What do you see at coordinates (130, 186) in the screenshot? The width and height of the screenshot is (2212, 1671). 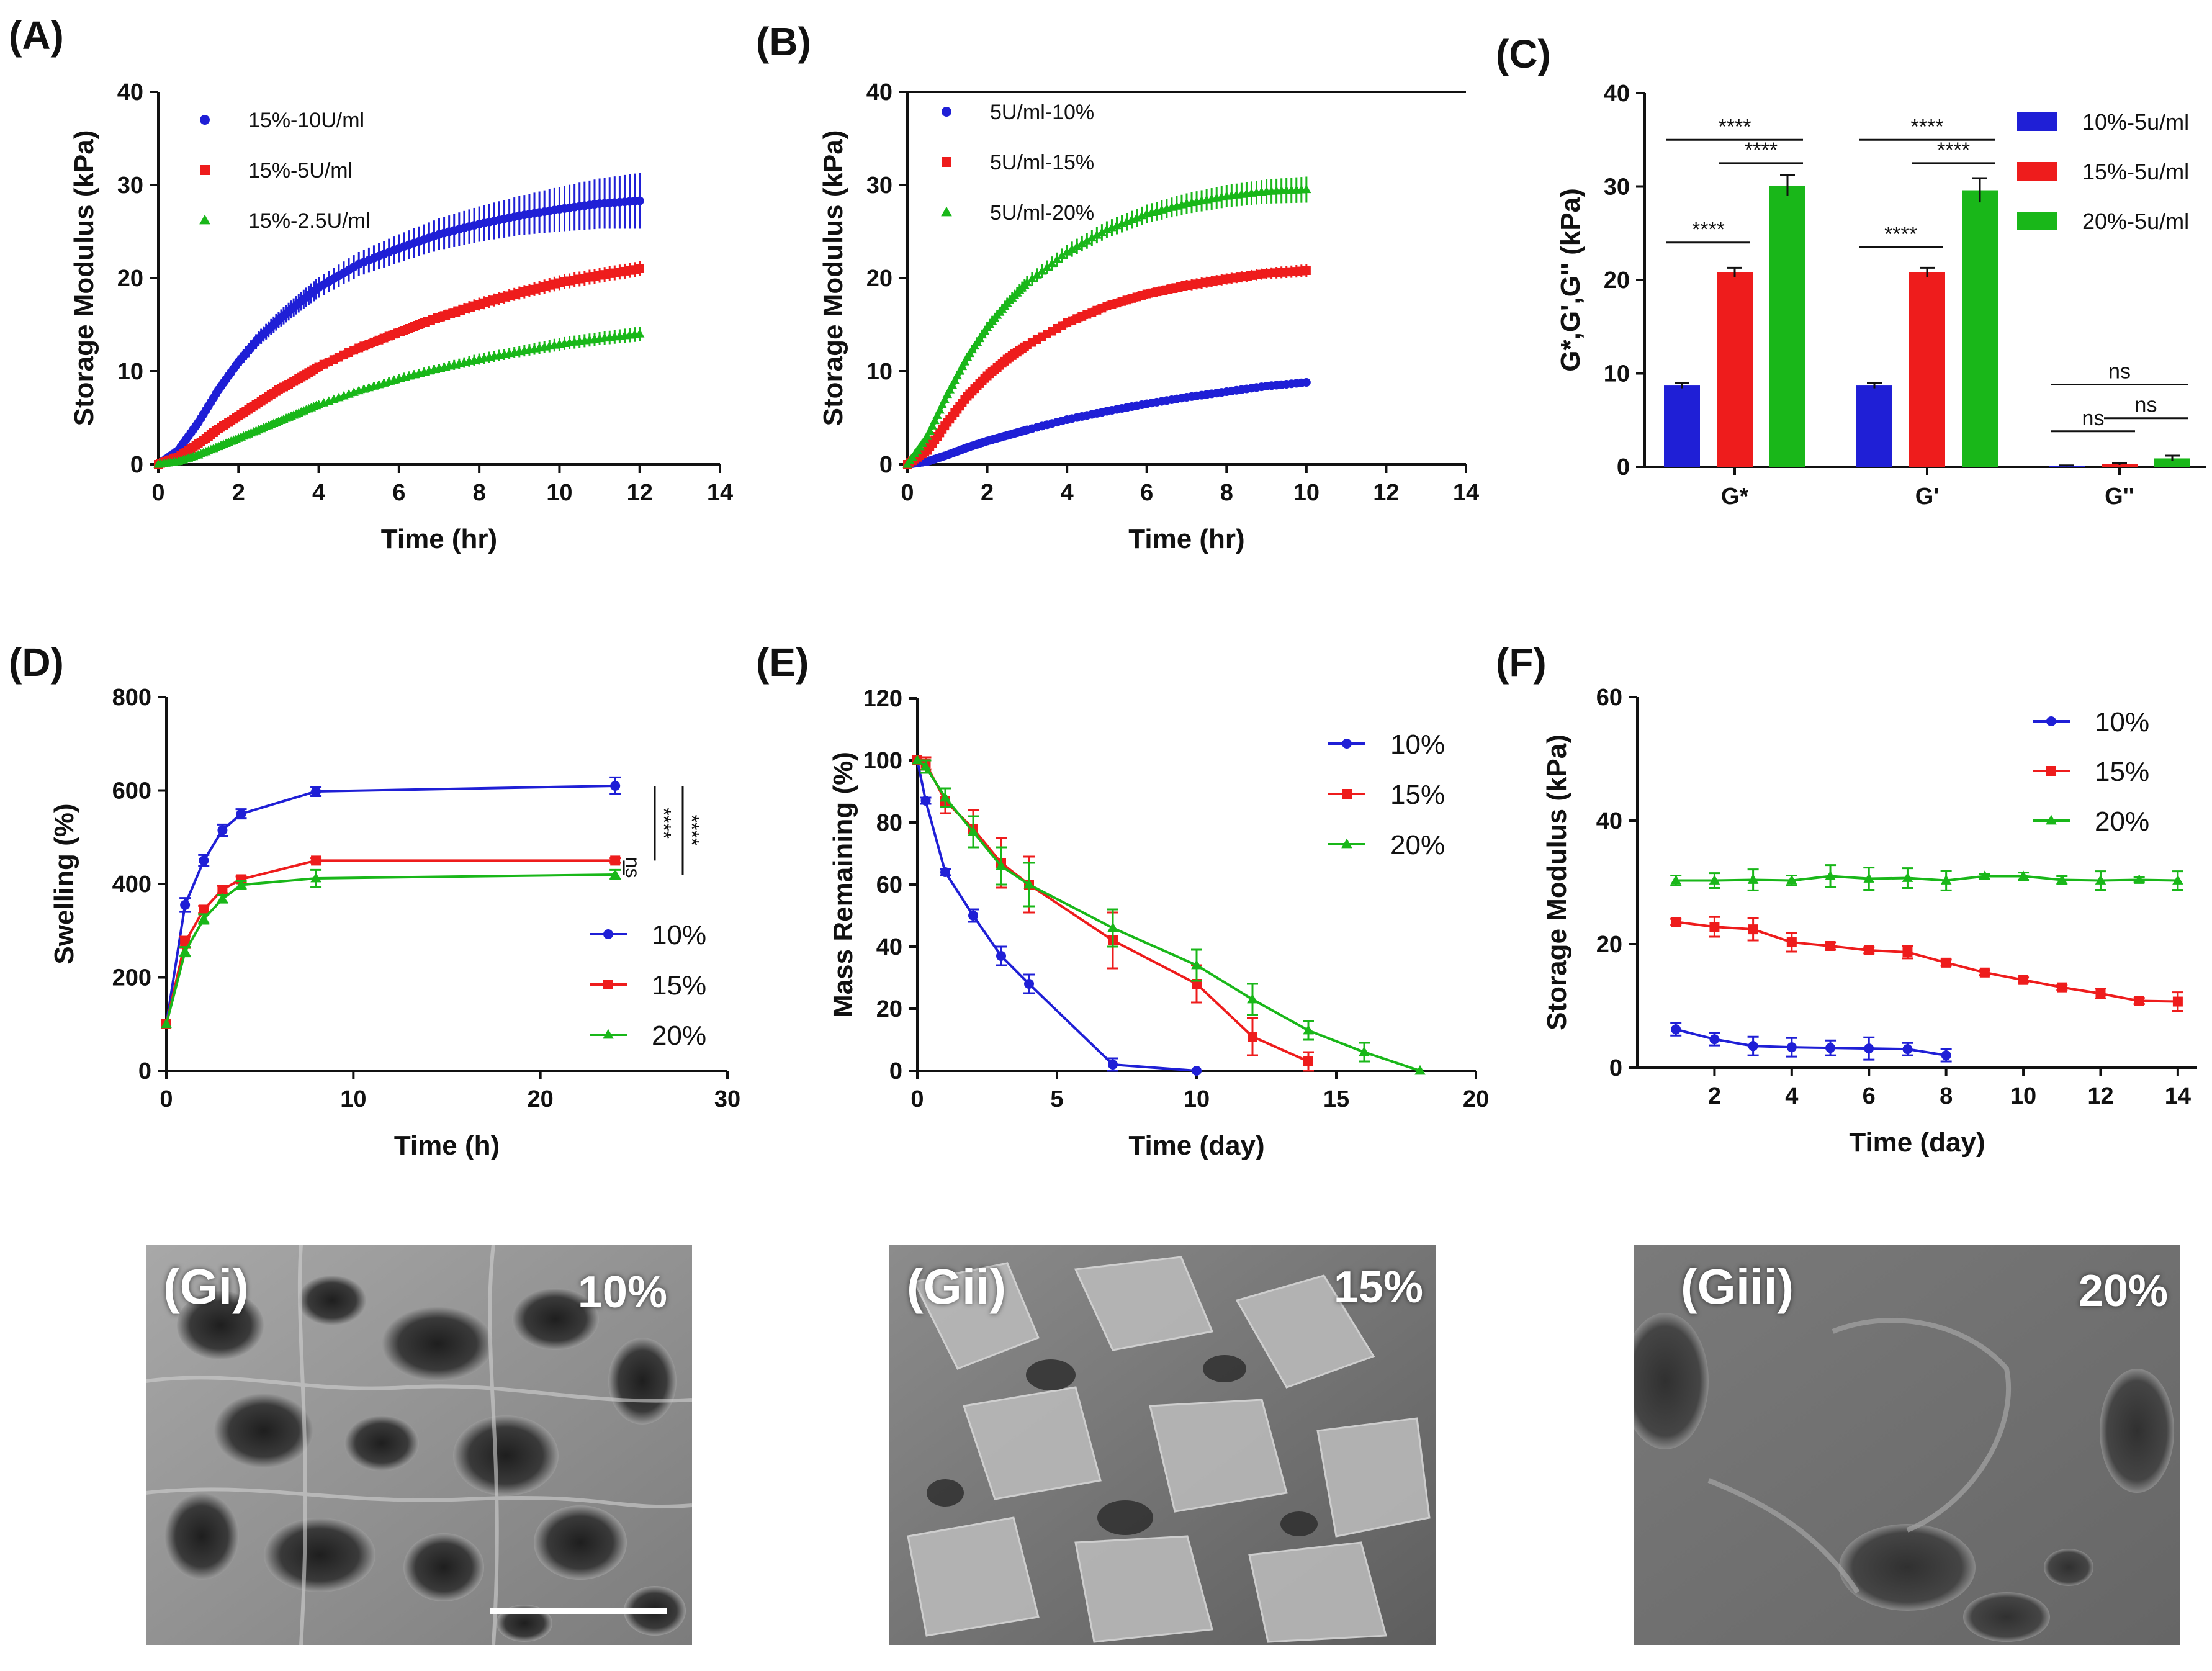 I see `y-tick-label: 30` at bounding box center [130, 186].